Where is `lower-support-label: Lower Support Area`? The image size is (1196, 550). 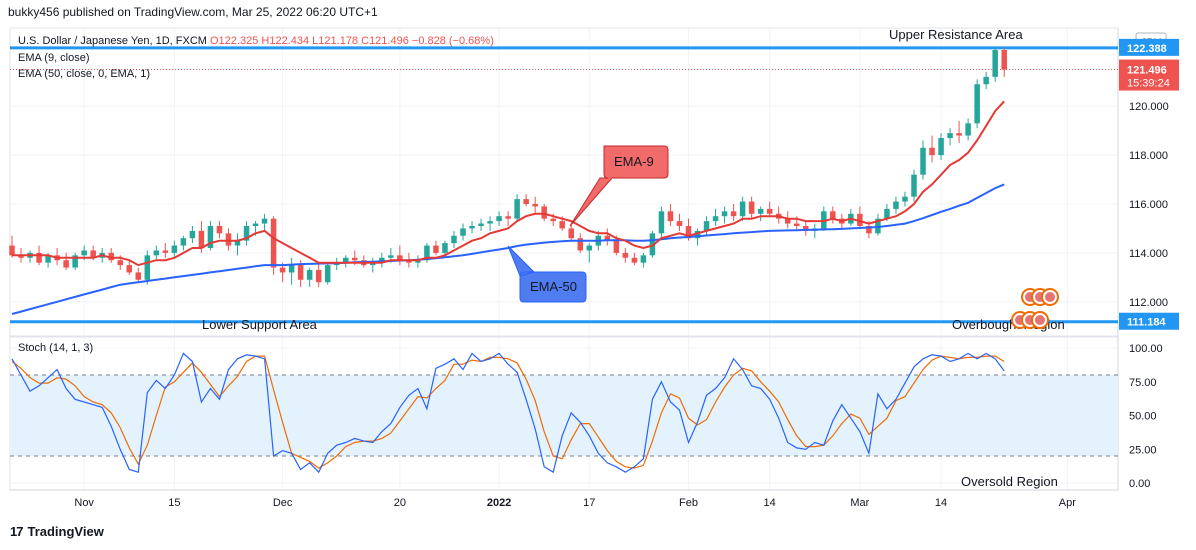 lower-support-label: Lower Support Area is located at coordinates (260, 324).